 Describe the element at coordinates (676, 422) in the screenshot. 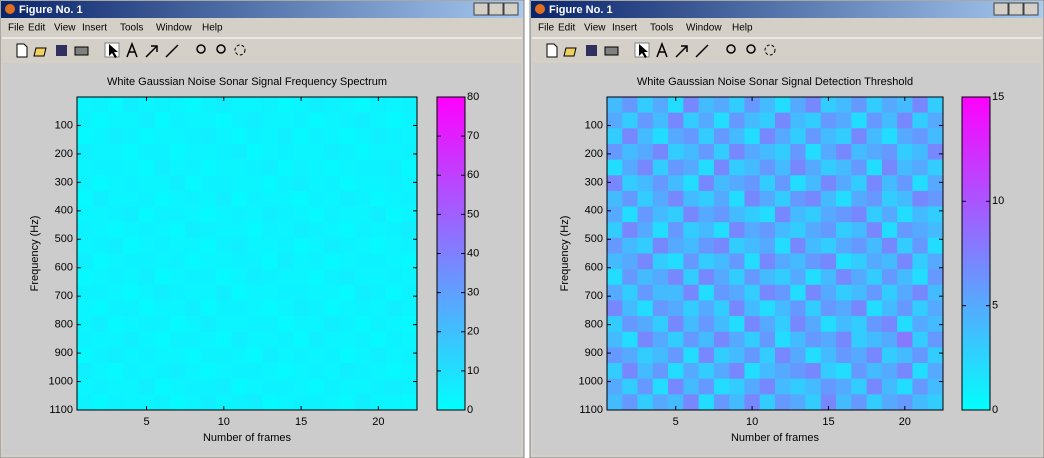

I see `x-tick-label: 5` at that location.